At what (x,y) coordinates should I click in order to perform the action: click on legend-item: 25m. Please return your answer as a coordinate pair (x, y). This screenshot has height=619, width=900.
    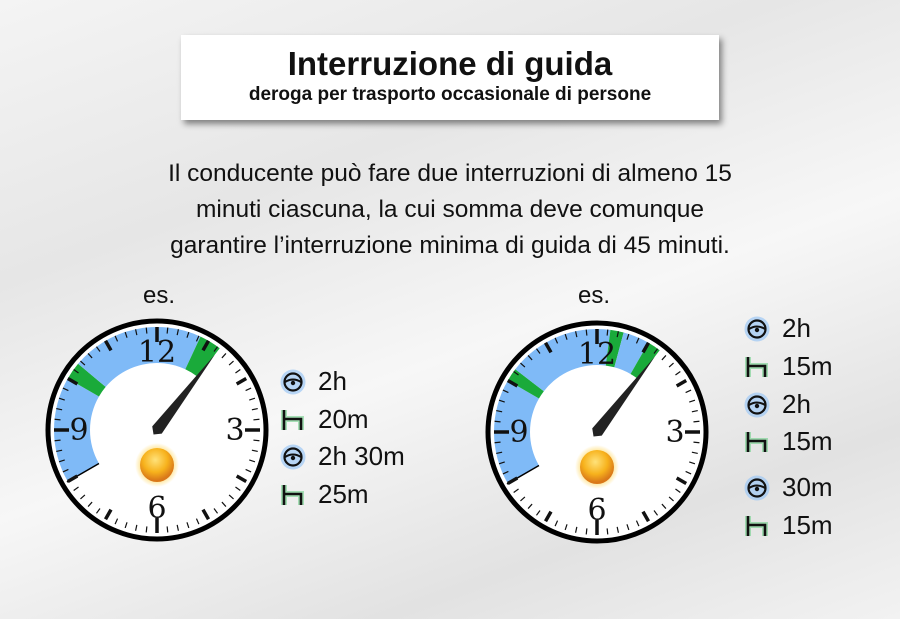
    Looking at the image, I should click on (324, 494).